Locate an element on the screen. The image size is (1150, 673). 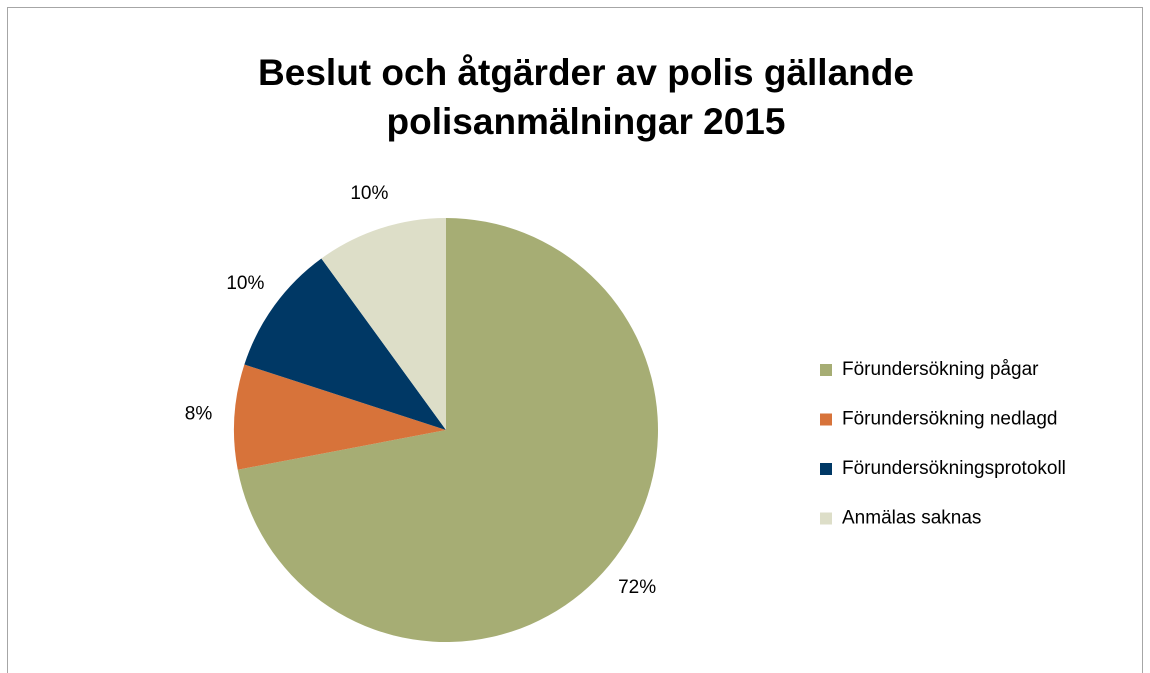
chart-title: Beslut och åtgärder av polis gällande is located at coordinates (586, 72).